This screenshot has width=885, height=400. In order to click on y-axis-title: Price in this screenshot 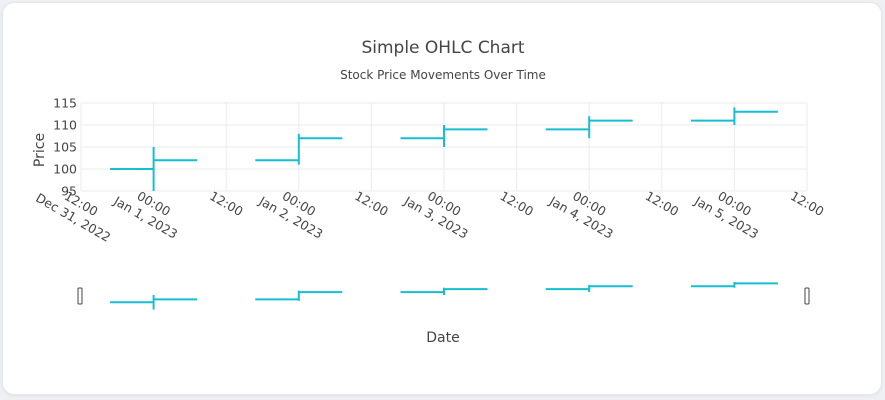, I will do `click(40, 150)`.